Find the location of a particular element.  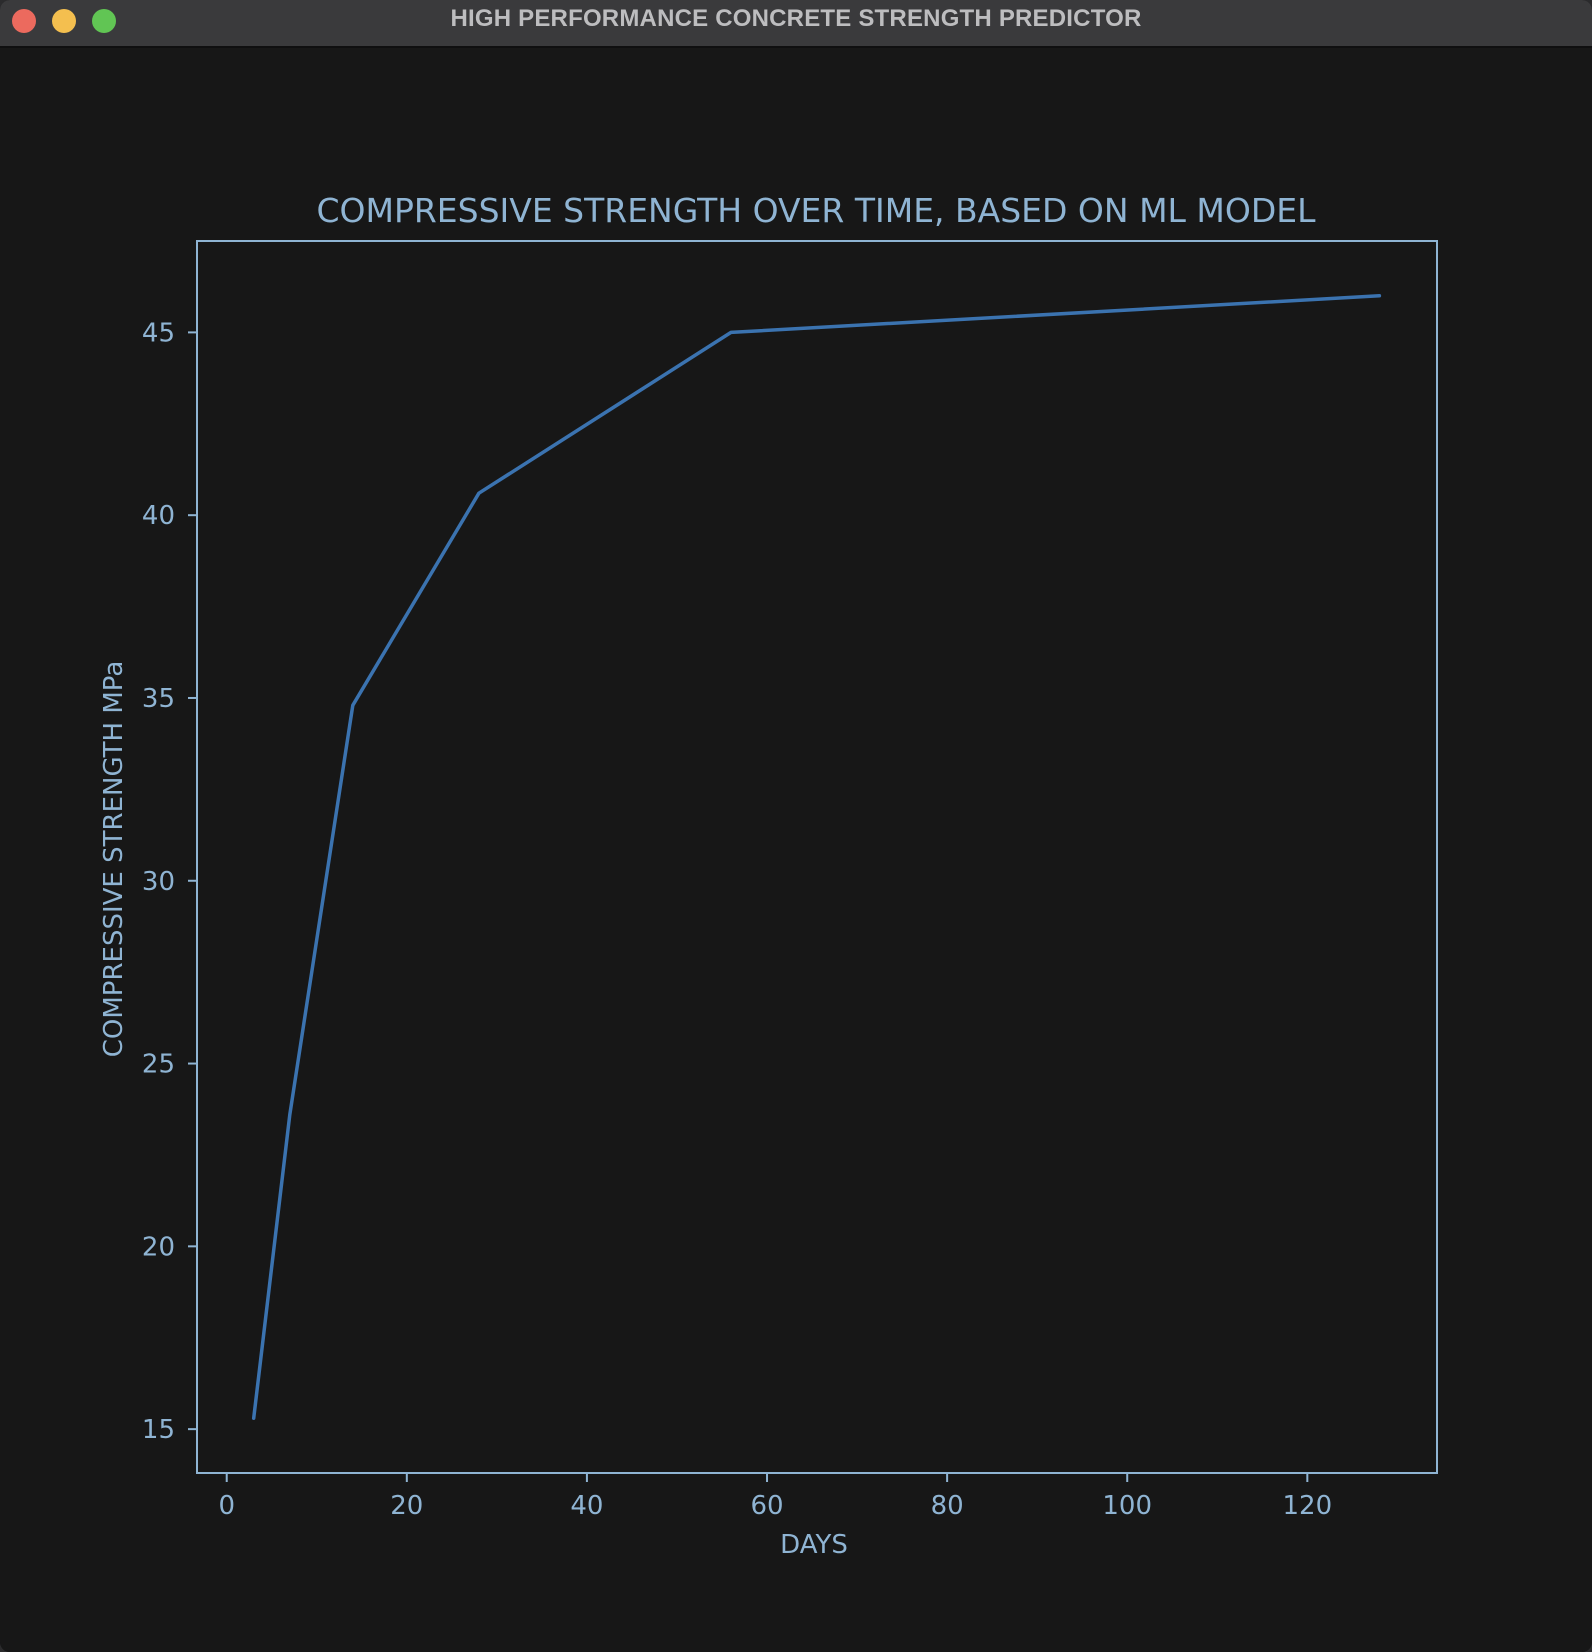

x-tick-label: 20 is located at coordinates (406, 1506).